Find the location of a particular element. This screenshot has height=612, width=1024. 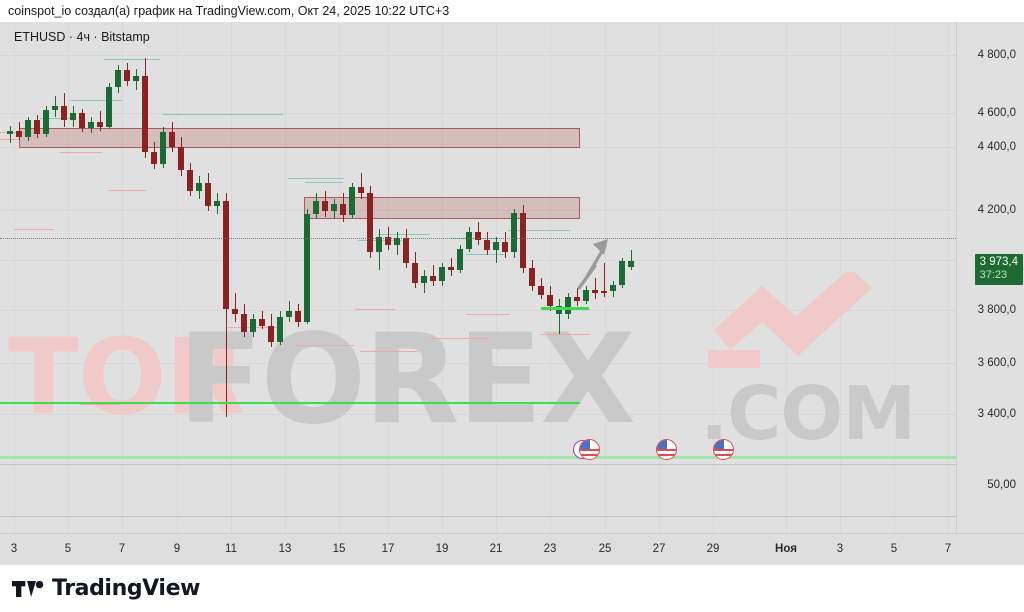

supply-zone-lower is located at coordinates (442, 208).